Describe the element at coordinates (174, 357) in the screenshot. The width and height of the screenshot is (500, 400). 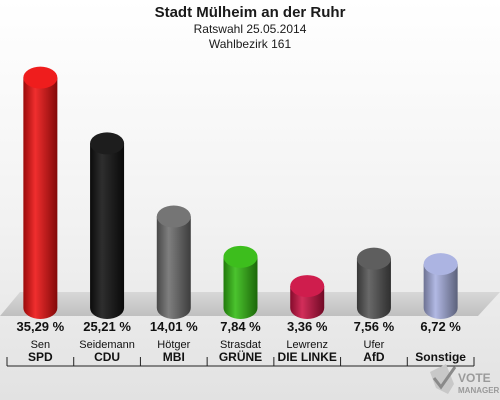
I see `category-label: MBI` at that location.